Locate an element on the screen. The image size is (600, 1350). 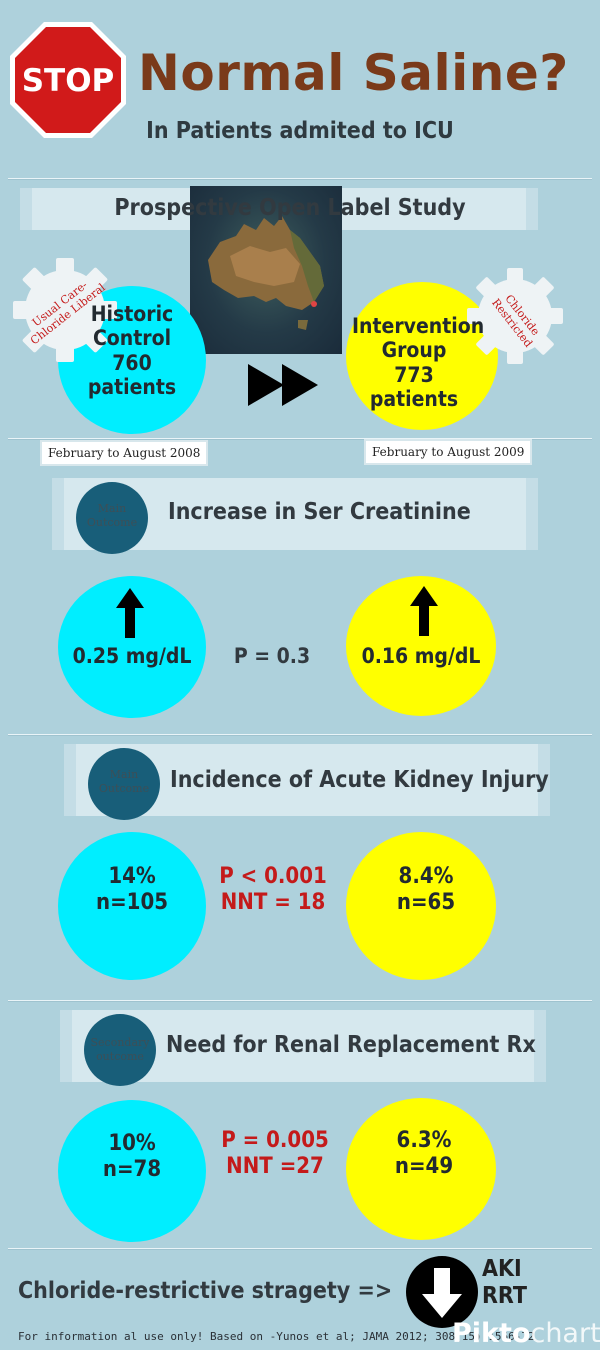
outcome2-stats: P < 0.001 NNT = 18 is located at coordinates (273, 889).